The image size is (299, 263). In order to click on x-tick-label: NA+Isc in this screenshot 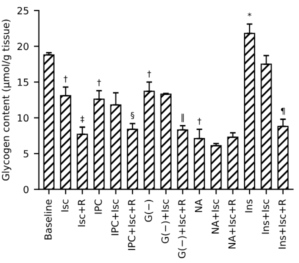, I will do `click(215, 217)`.